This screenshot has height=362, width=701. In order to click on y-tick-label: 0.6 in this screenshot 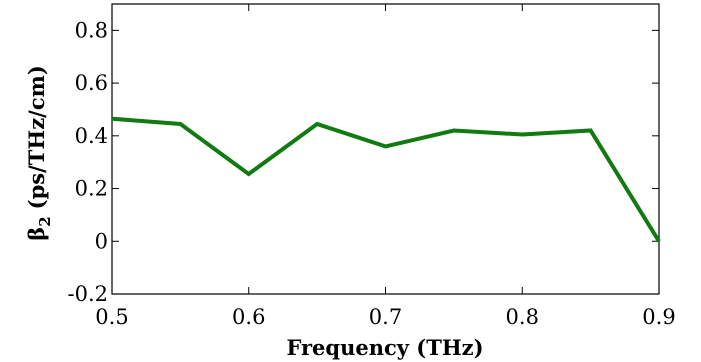, I will do `click(91, 83)`.